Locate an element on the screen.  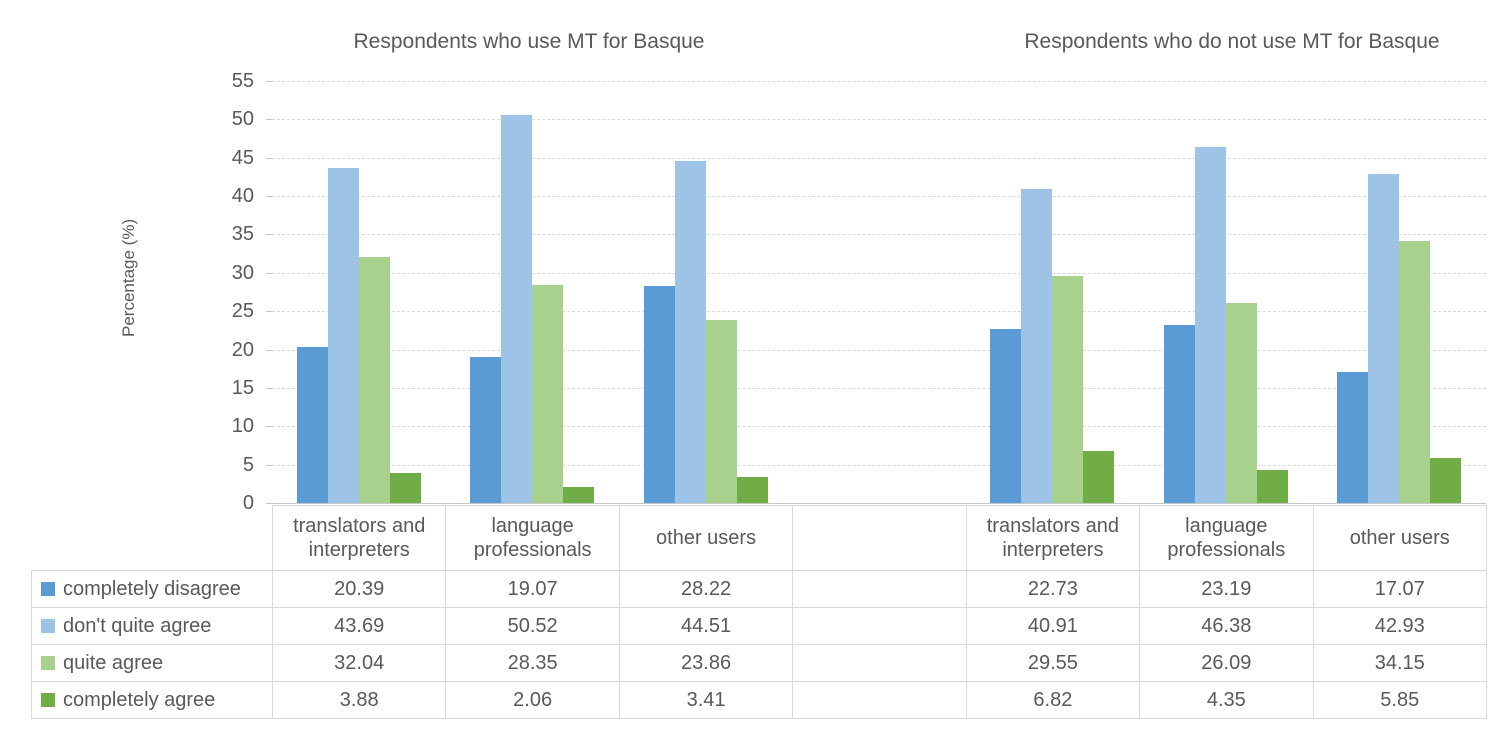
legend-entry: completely disagree is located at coordinates (152, 589).